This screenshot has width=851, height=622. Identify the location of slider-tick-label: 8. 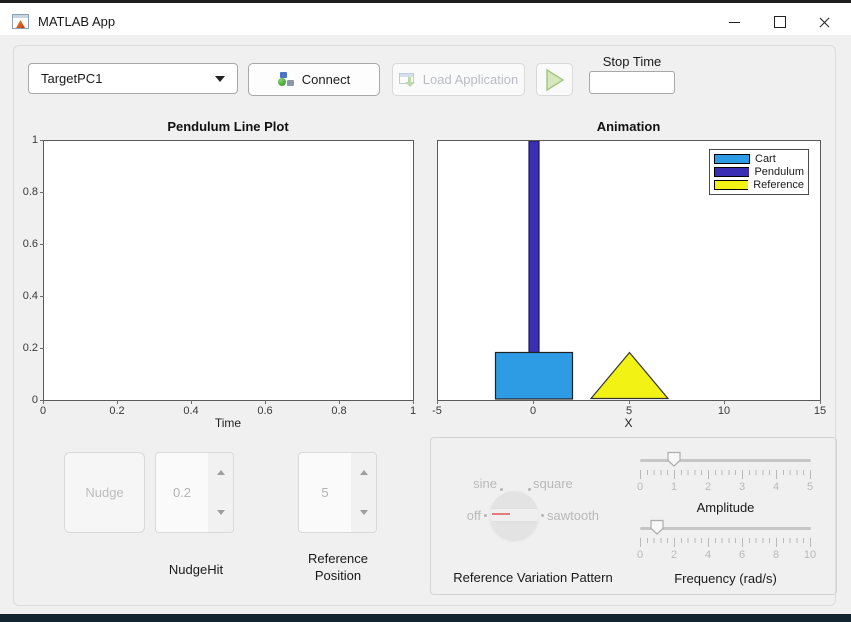
(776, 555).